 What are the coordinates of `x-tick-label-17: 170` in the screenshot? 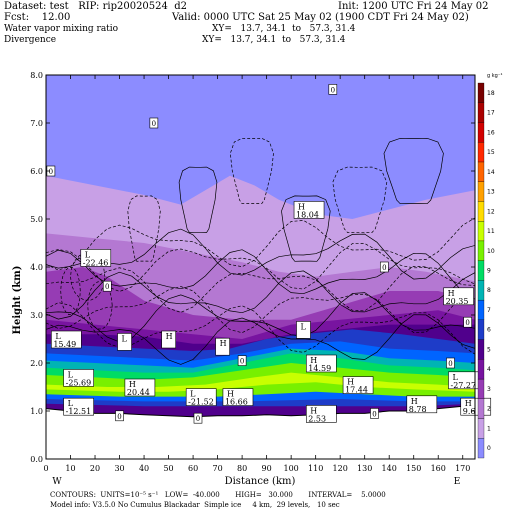 It's located at (462, 468).